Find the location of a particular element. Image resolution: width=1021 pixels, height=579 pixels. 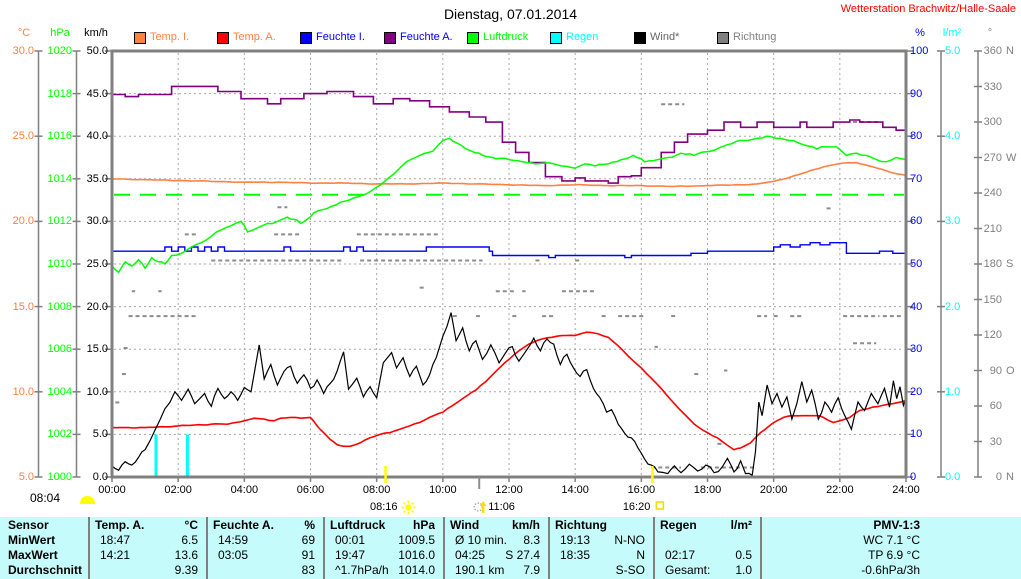

x-axis-label: 18:00 is located at coordinates (707, 490).